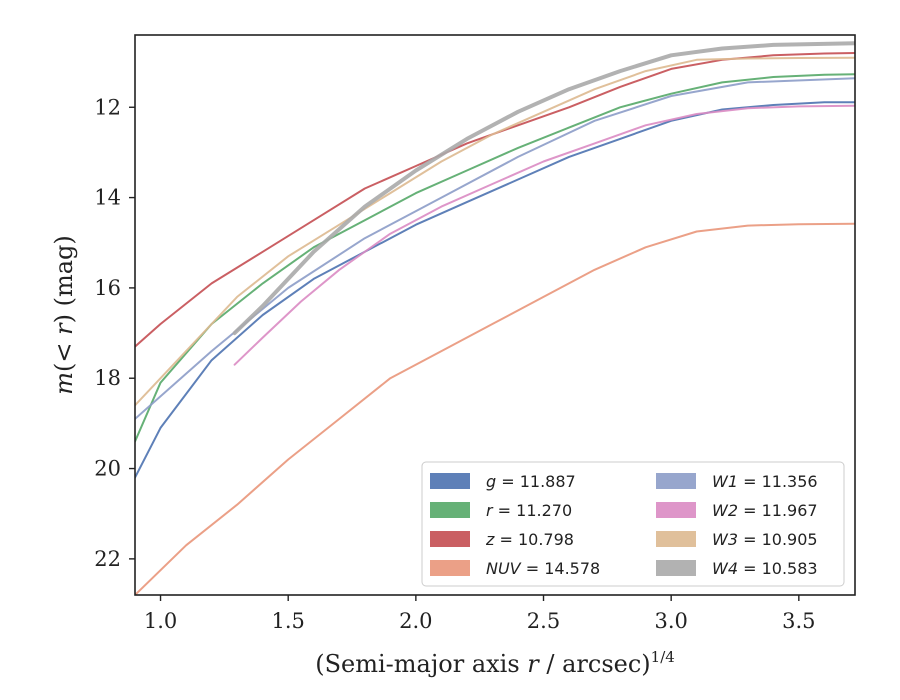 This screenshot has width=900, height=700. I want to click on y-tick-label: 18, so click(107, 378).